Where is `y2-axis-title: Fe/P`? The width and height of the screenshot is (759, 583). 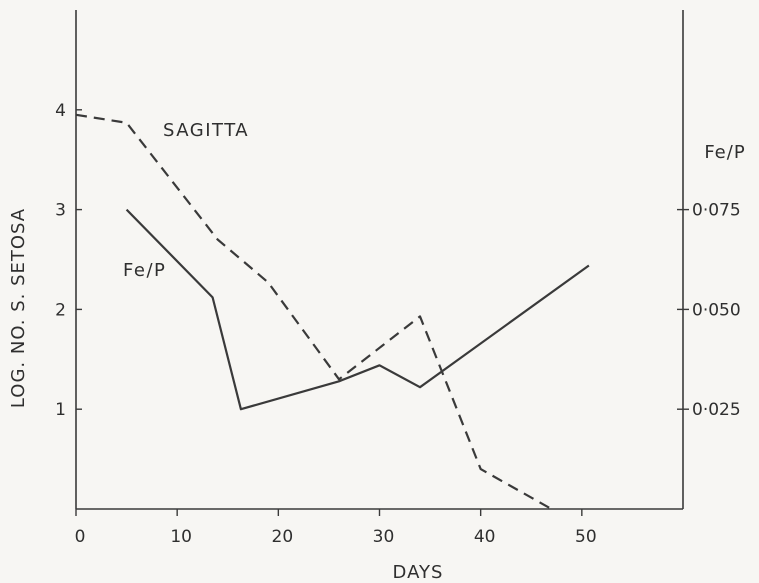
y2-axis-title: Fe/P is located at coordinates (724, 152).